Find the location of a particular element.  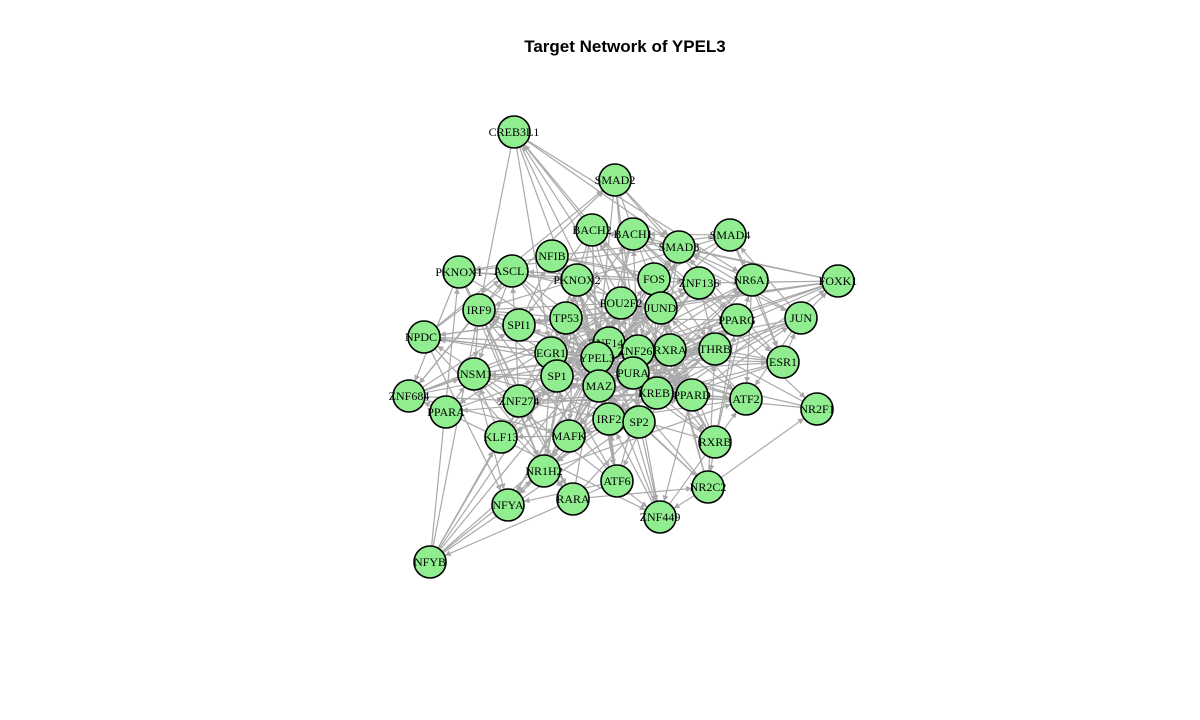

node-label: FOXK1 is located at coordinates (838, 281).